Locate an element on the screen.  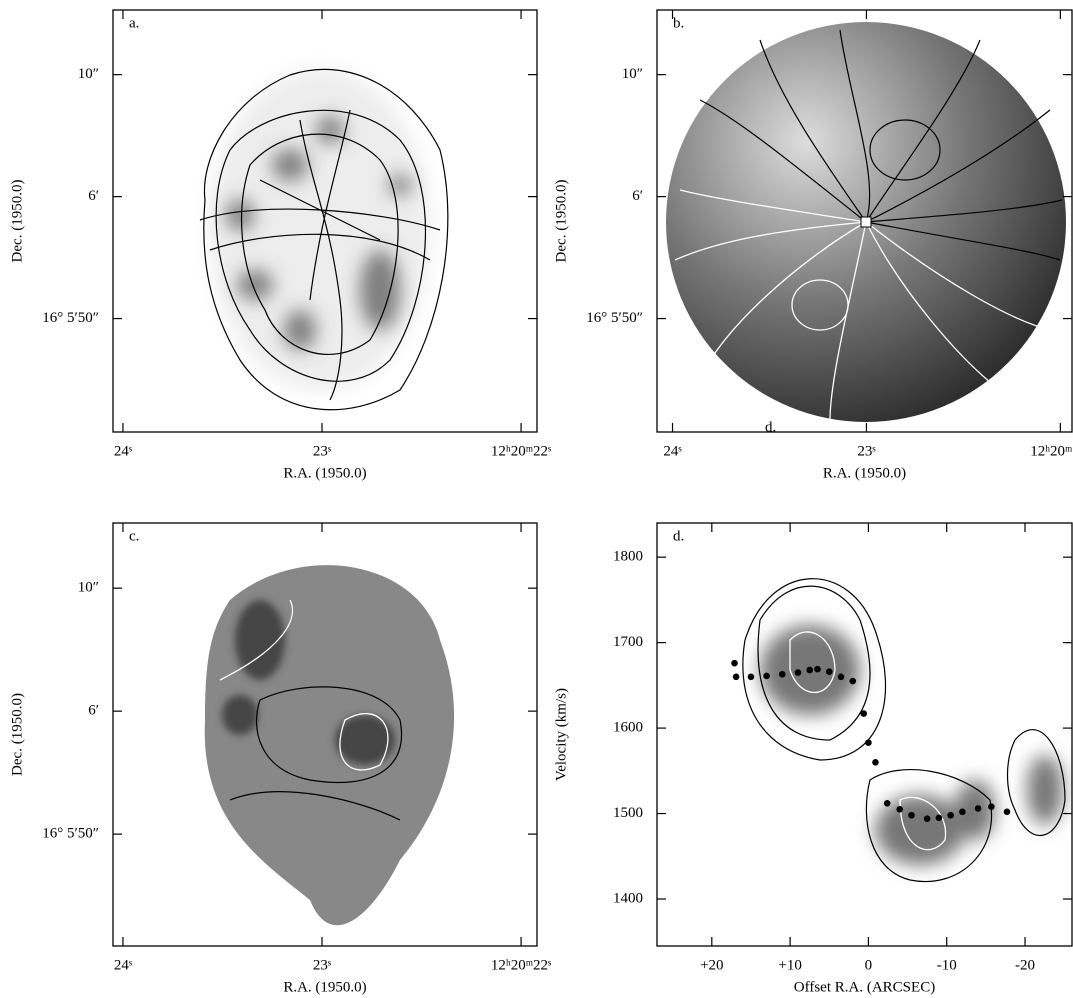
map-c is located at coordinates (329, 745).